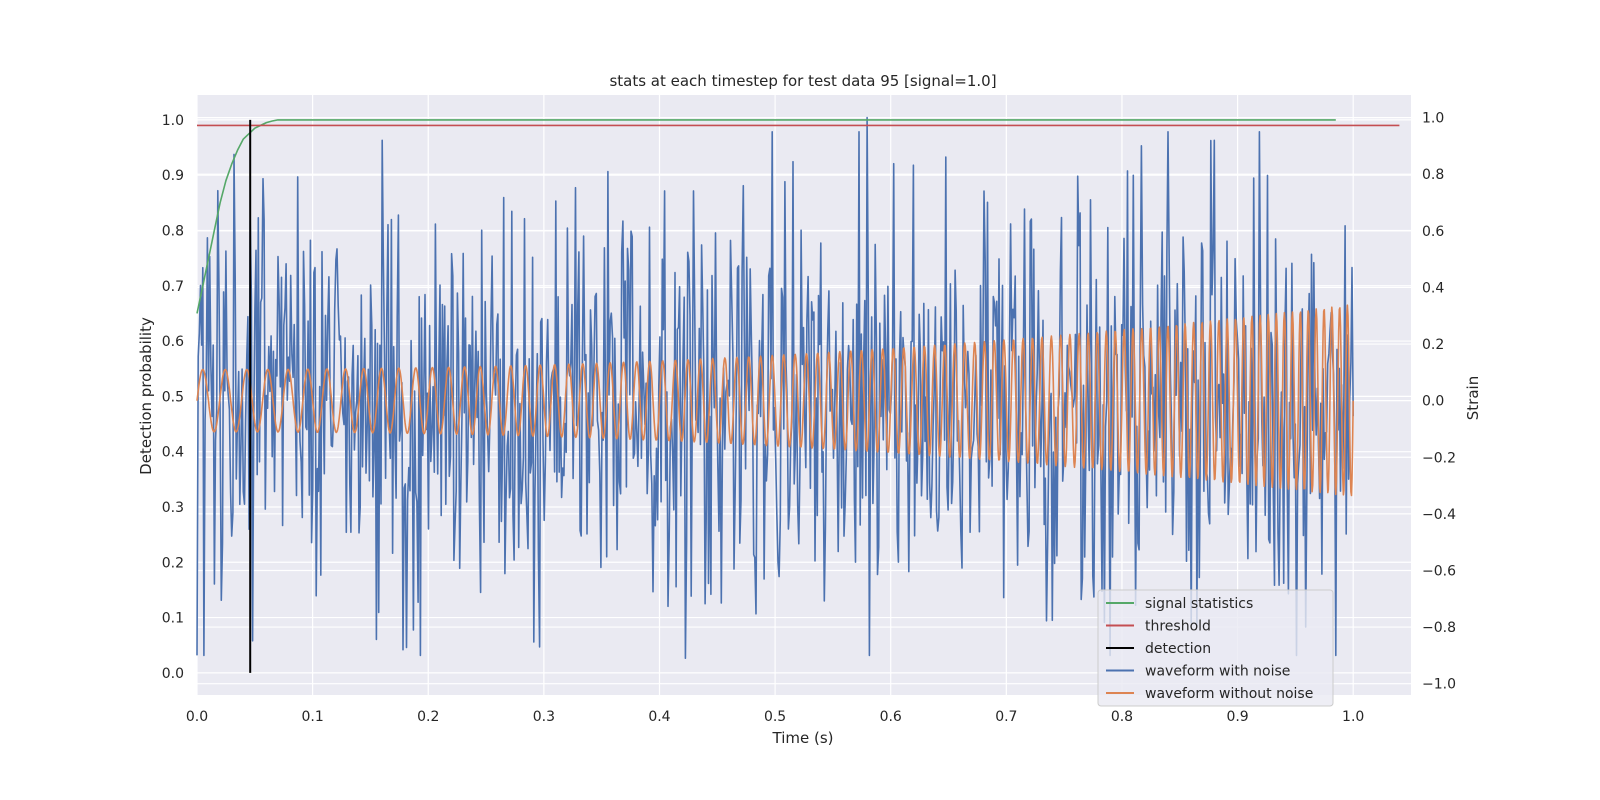  Describe the element at coordinates (1178, 649) in the screenshot. I see `legend-label: detection` at that location.